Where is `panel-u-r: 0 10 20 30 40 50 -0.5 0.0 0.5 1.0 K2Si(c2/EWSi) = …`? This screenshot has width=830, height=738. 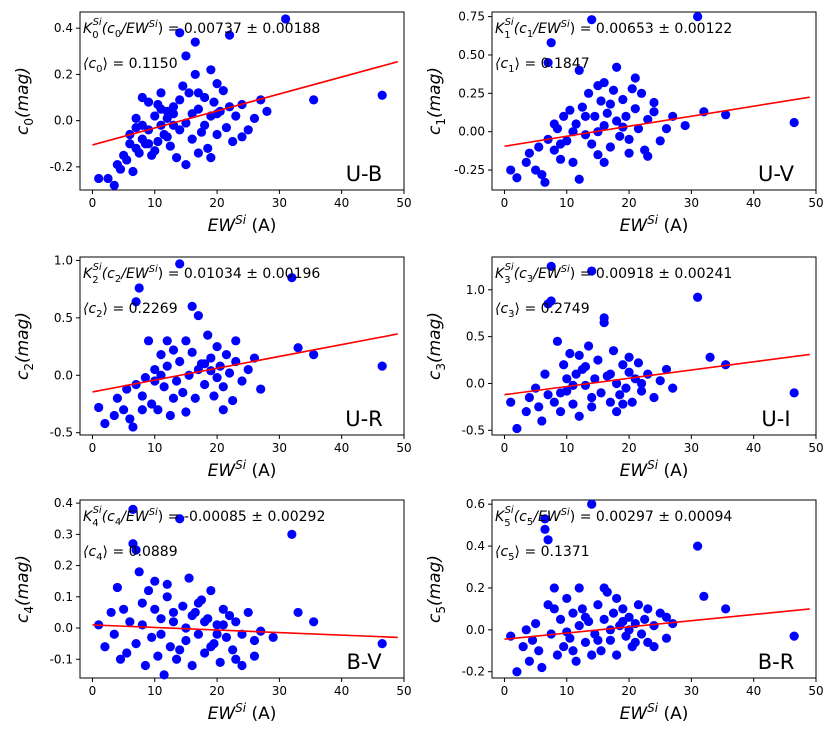 panel-u-r: 0 10 20 30 40 50 -0.5 0.0 0.5 1.0 K2Si(c2/EWSi) = … is located at coordinates (212, 367).